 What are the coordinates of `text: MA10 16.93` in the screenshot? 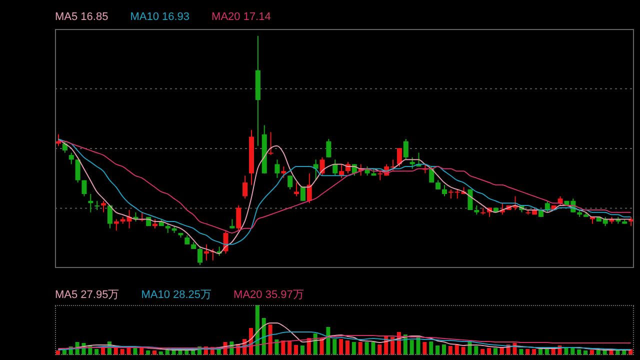 It's located at (160, 17).